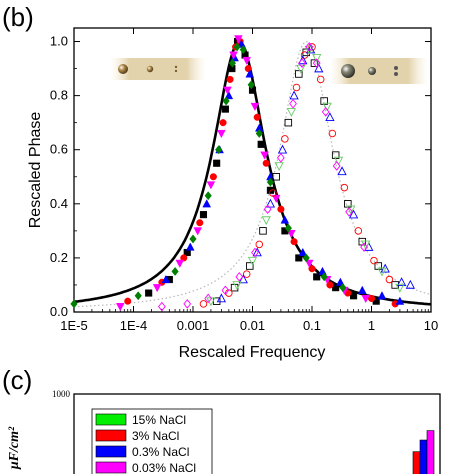 This screenshot has width=474, height=474. What do you see at coordinates (59, 311) in the screenshot?
I see `y-tick-label: 0.0` at bounding box center [59, 311].